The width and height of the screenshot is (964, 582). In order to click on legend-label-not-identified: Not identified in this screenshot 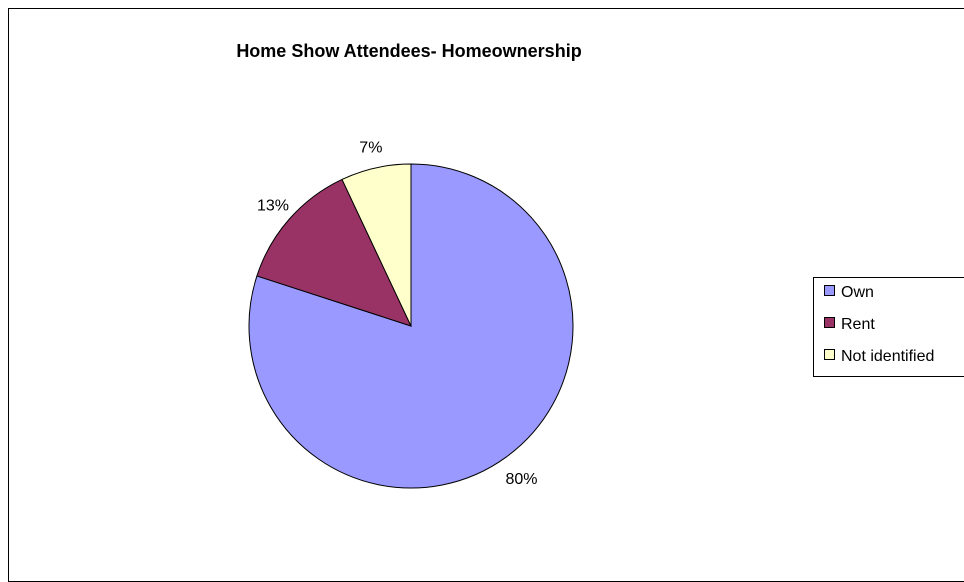, I will do `click(887, 356)`.